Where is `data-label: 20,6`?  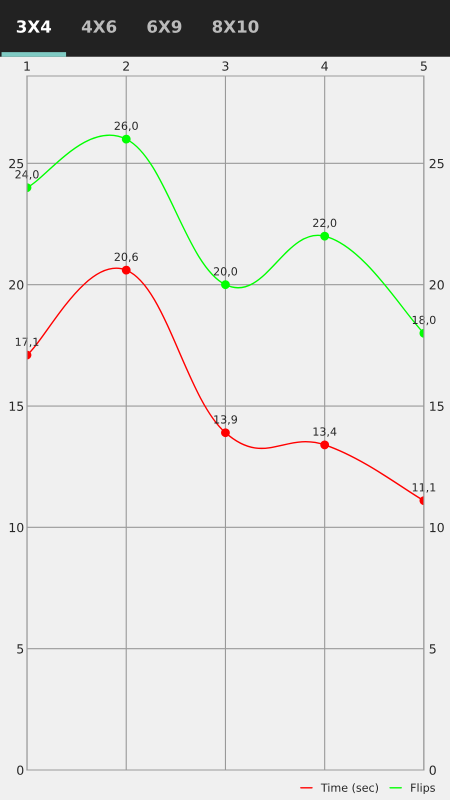 data-label: 20,6 is located at coordinates (126, 257).